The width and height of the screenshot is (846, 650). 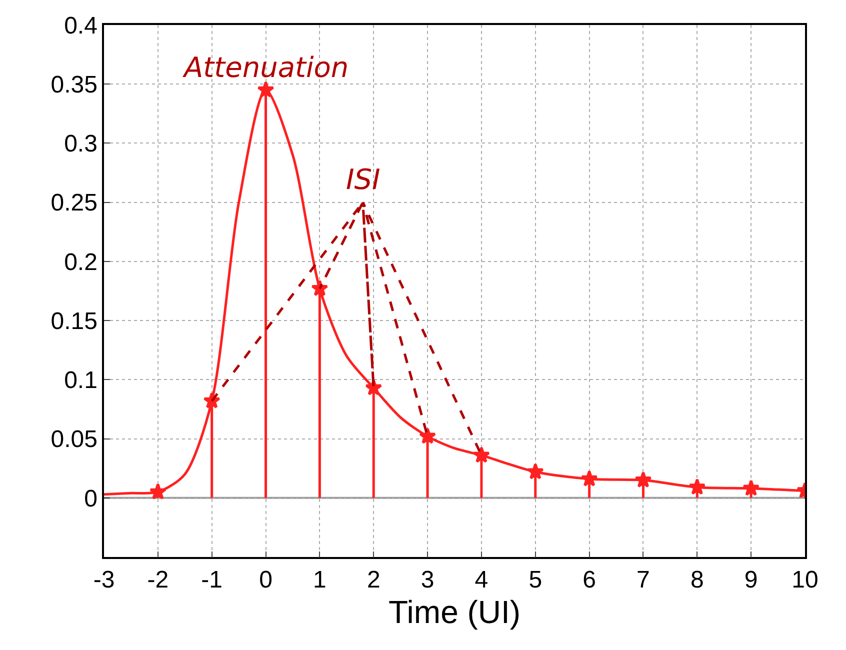 What do you see at coordinates (751, 580) in the screenshot?
I see `x-tick-label: 9` at bounding box center [751, 580].